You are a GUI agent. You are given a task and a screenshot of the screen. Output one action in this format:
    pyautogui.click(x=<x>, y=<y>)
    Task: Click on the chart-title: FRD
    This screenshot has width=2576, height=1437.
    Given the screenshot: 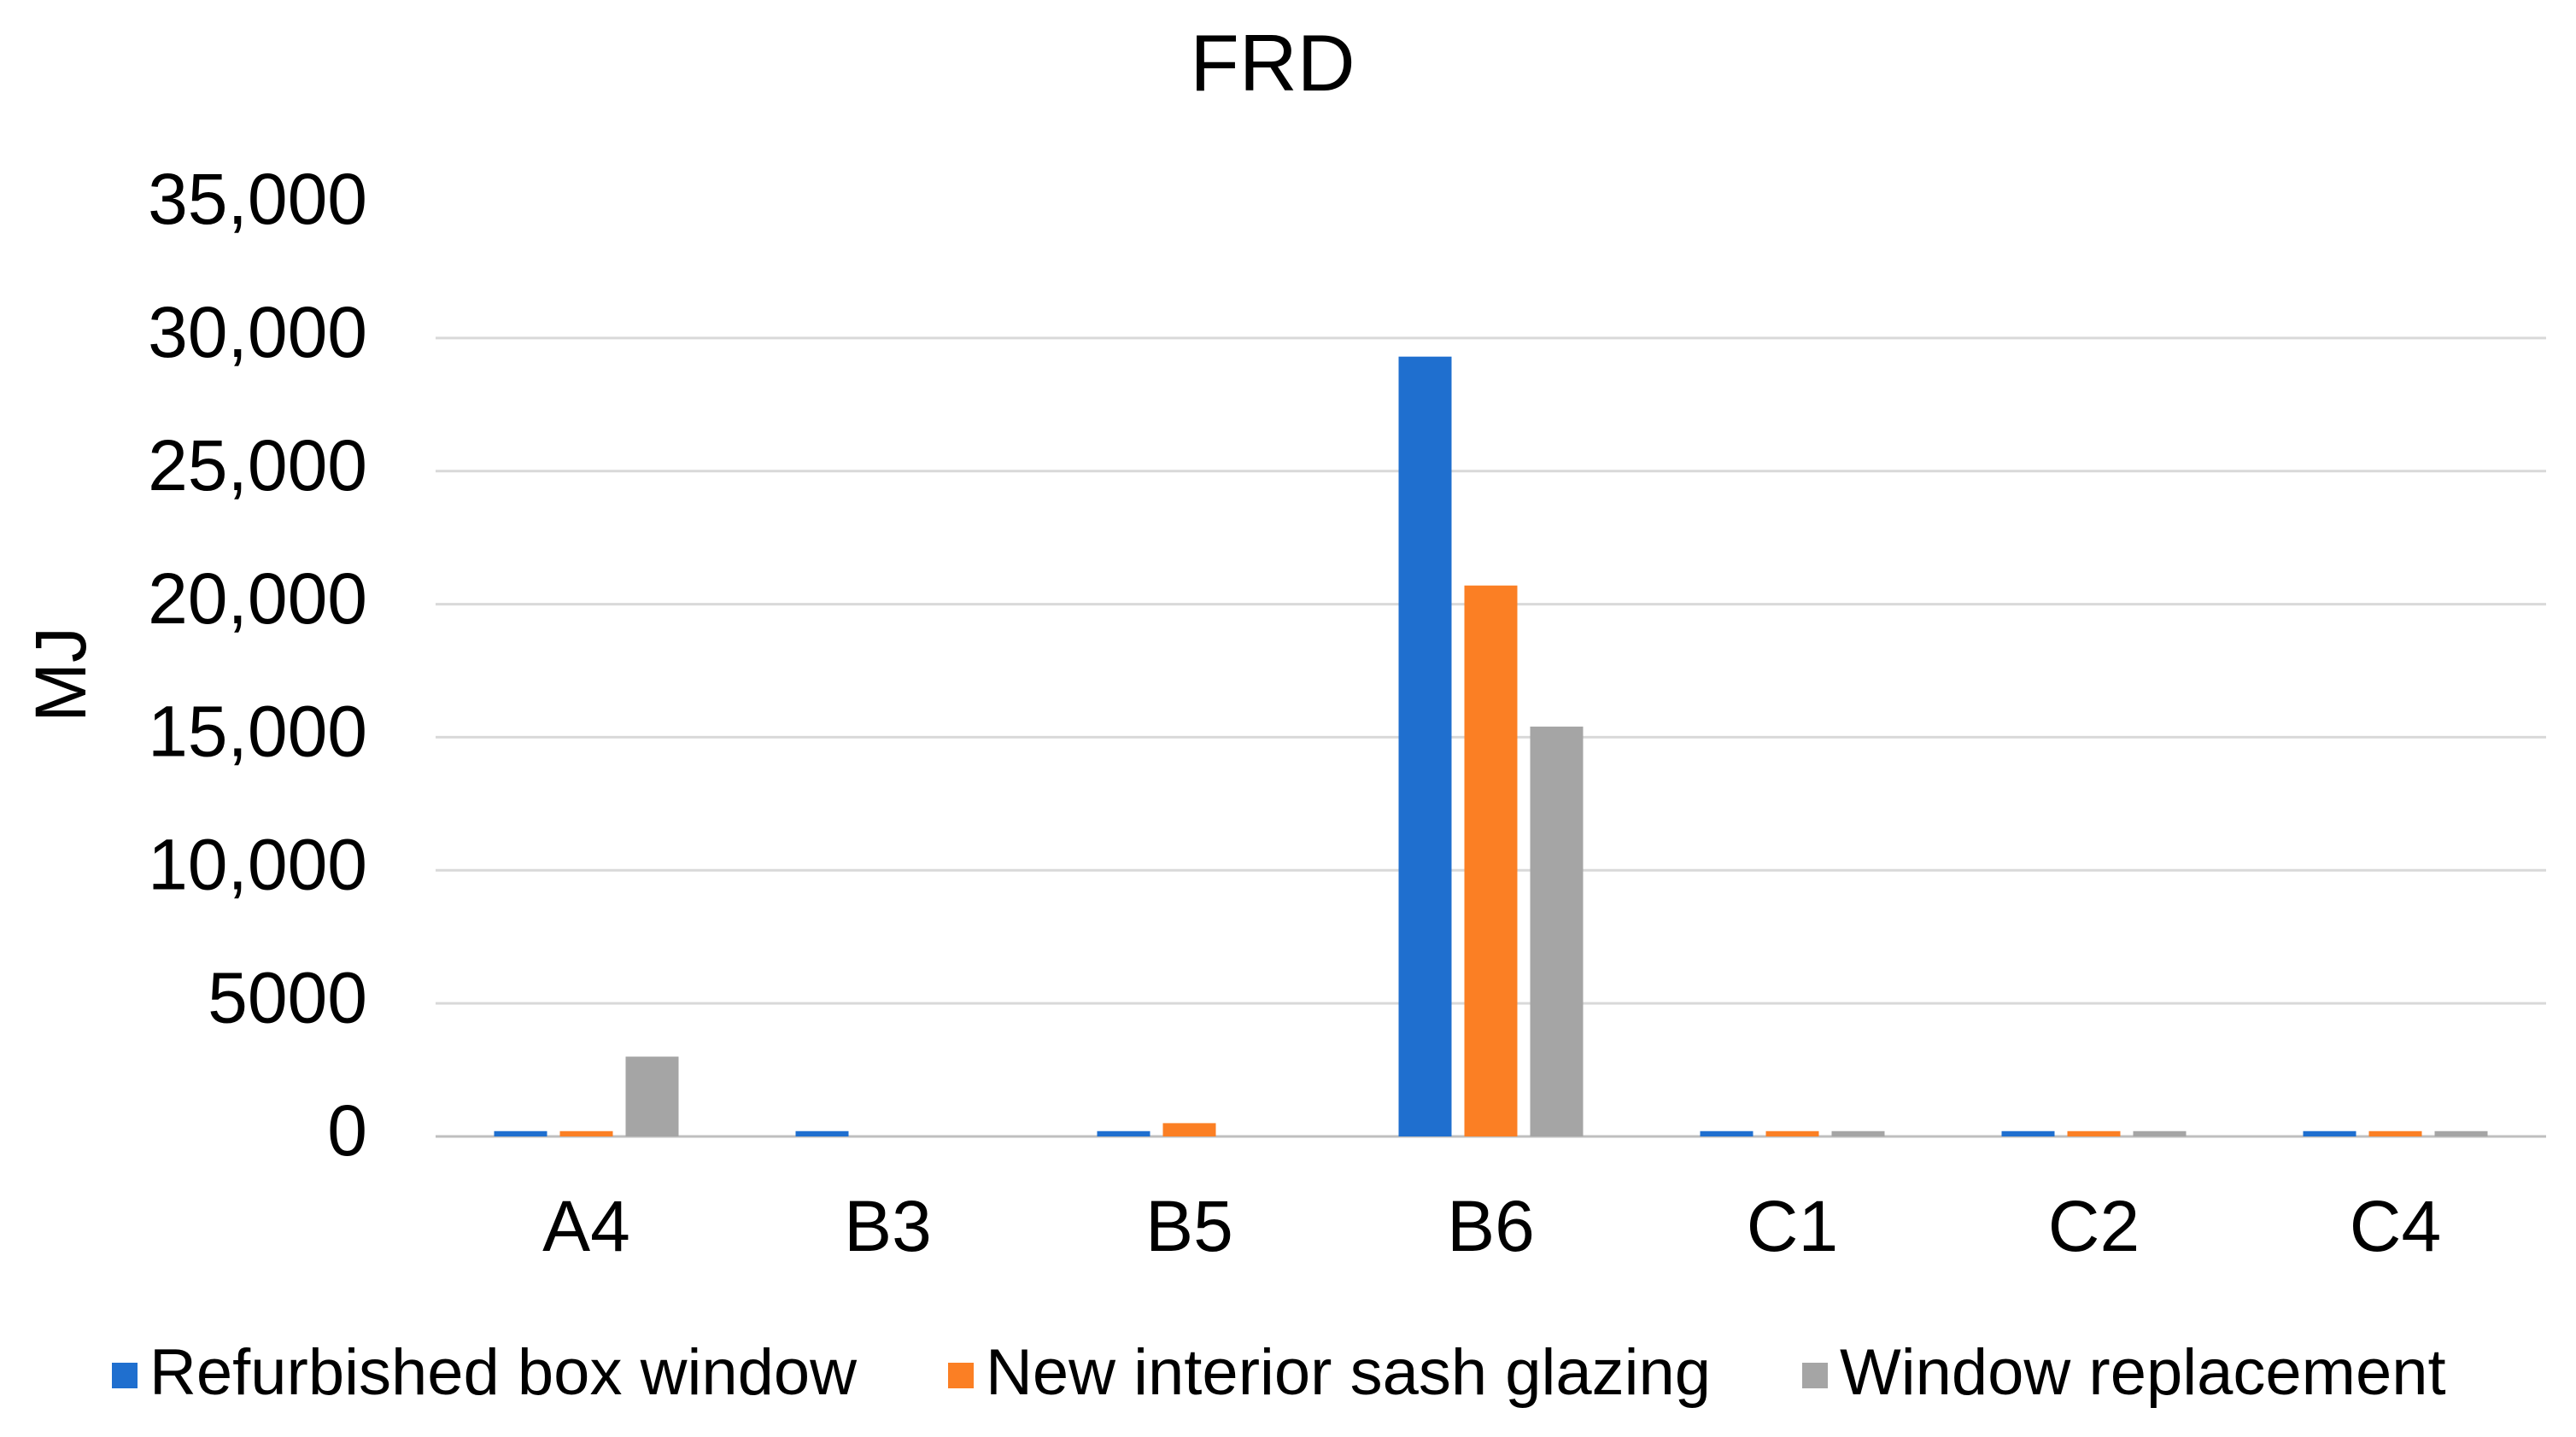 What is the action you would take?
    pyautogui.click(x=1272, y=63)
    